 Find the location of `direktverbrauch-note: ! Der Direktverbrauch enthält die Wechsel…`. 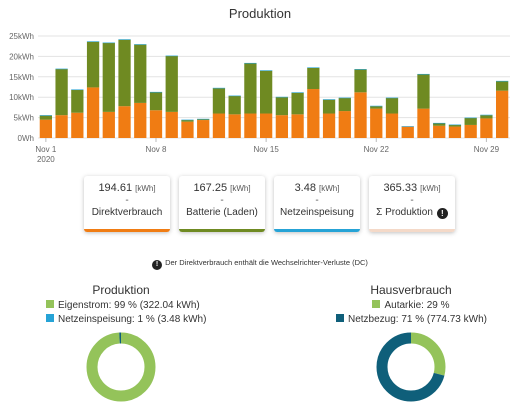

direktverbrauch-note: ! Der Direktverbrauch enthält die Wechsel… is located at coordinates (260, 264).